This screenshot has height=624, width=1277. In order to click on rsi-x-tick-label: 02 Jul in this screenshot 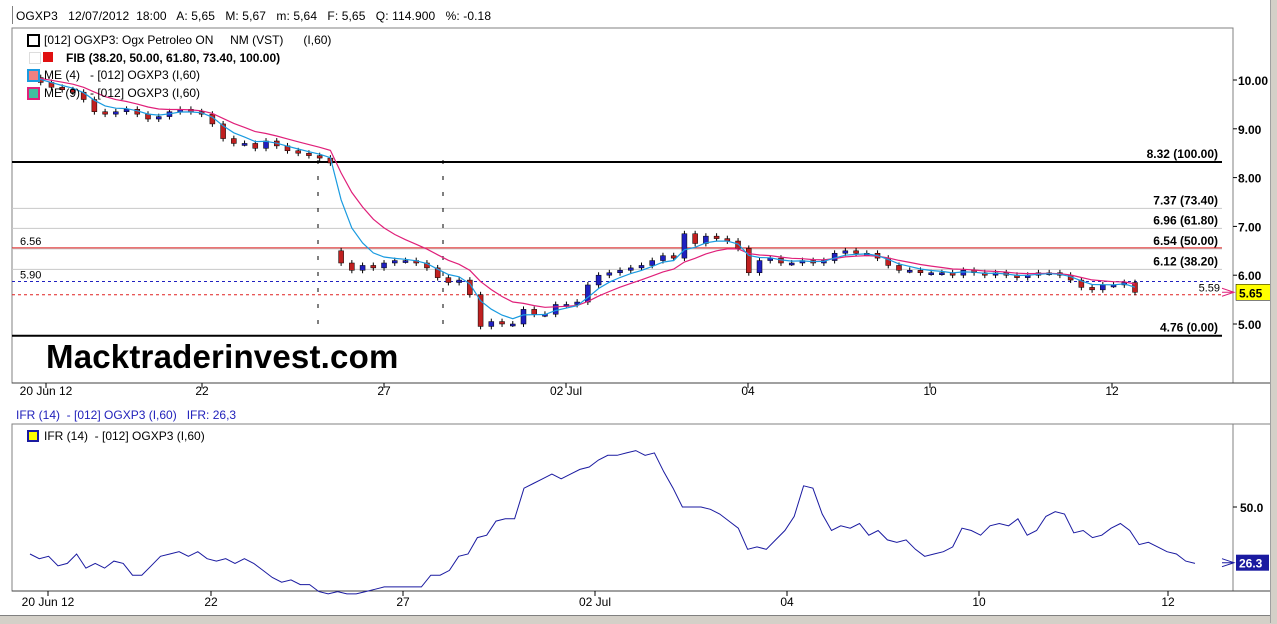, I will do `click(595, 602)`.